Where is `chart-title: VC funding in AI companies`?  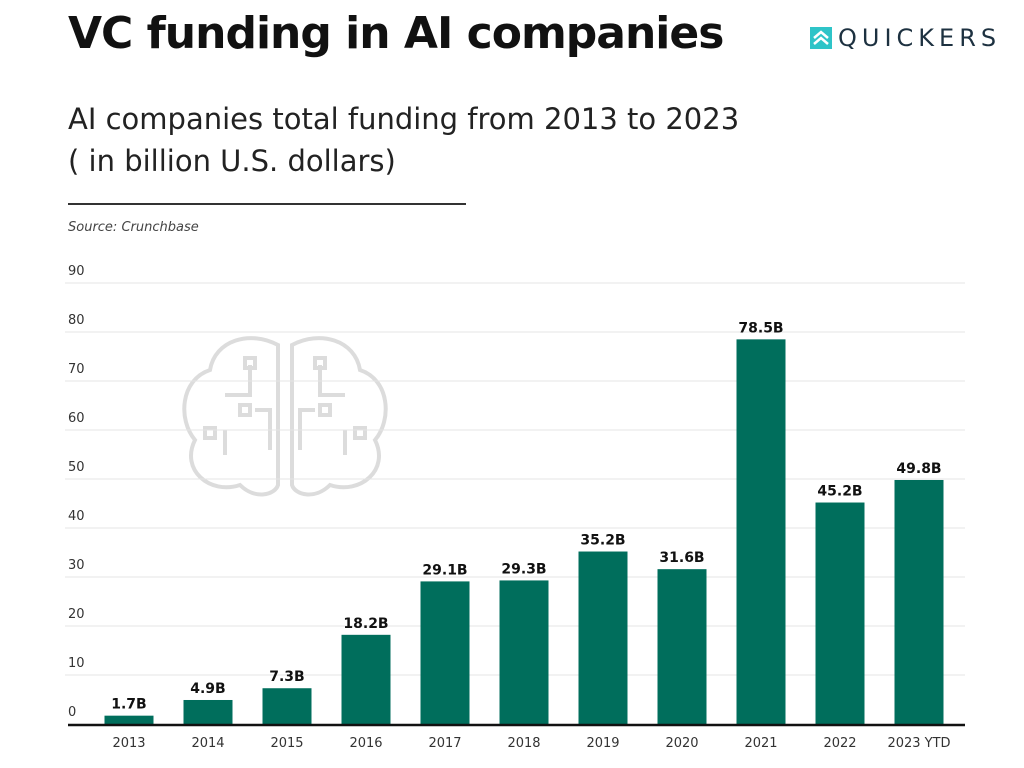
chart-title: VC funding in AI companies is located at coordinates (396, 33).